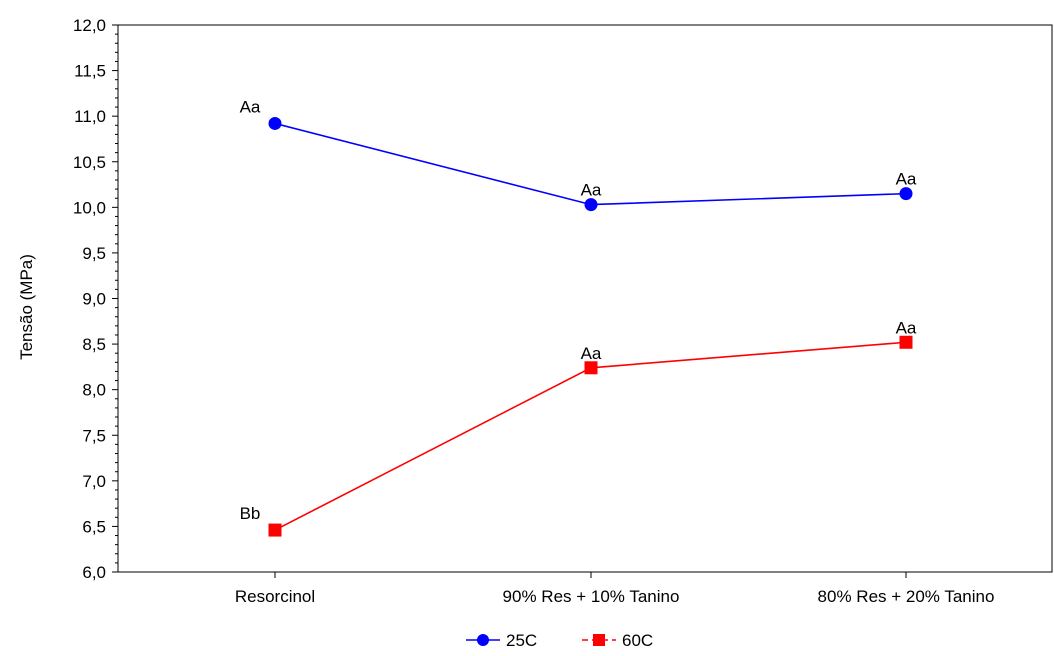 This screenshot has width=1054, height=656. What do you see at coordinates (250, 513) in the screenshot?
I see `data-annotation: Bb` at bounding box center [250, 513].